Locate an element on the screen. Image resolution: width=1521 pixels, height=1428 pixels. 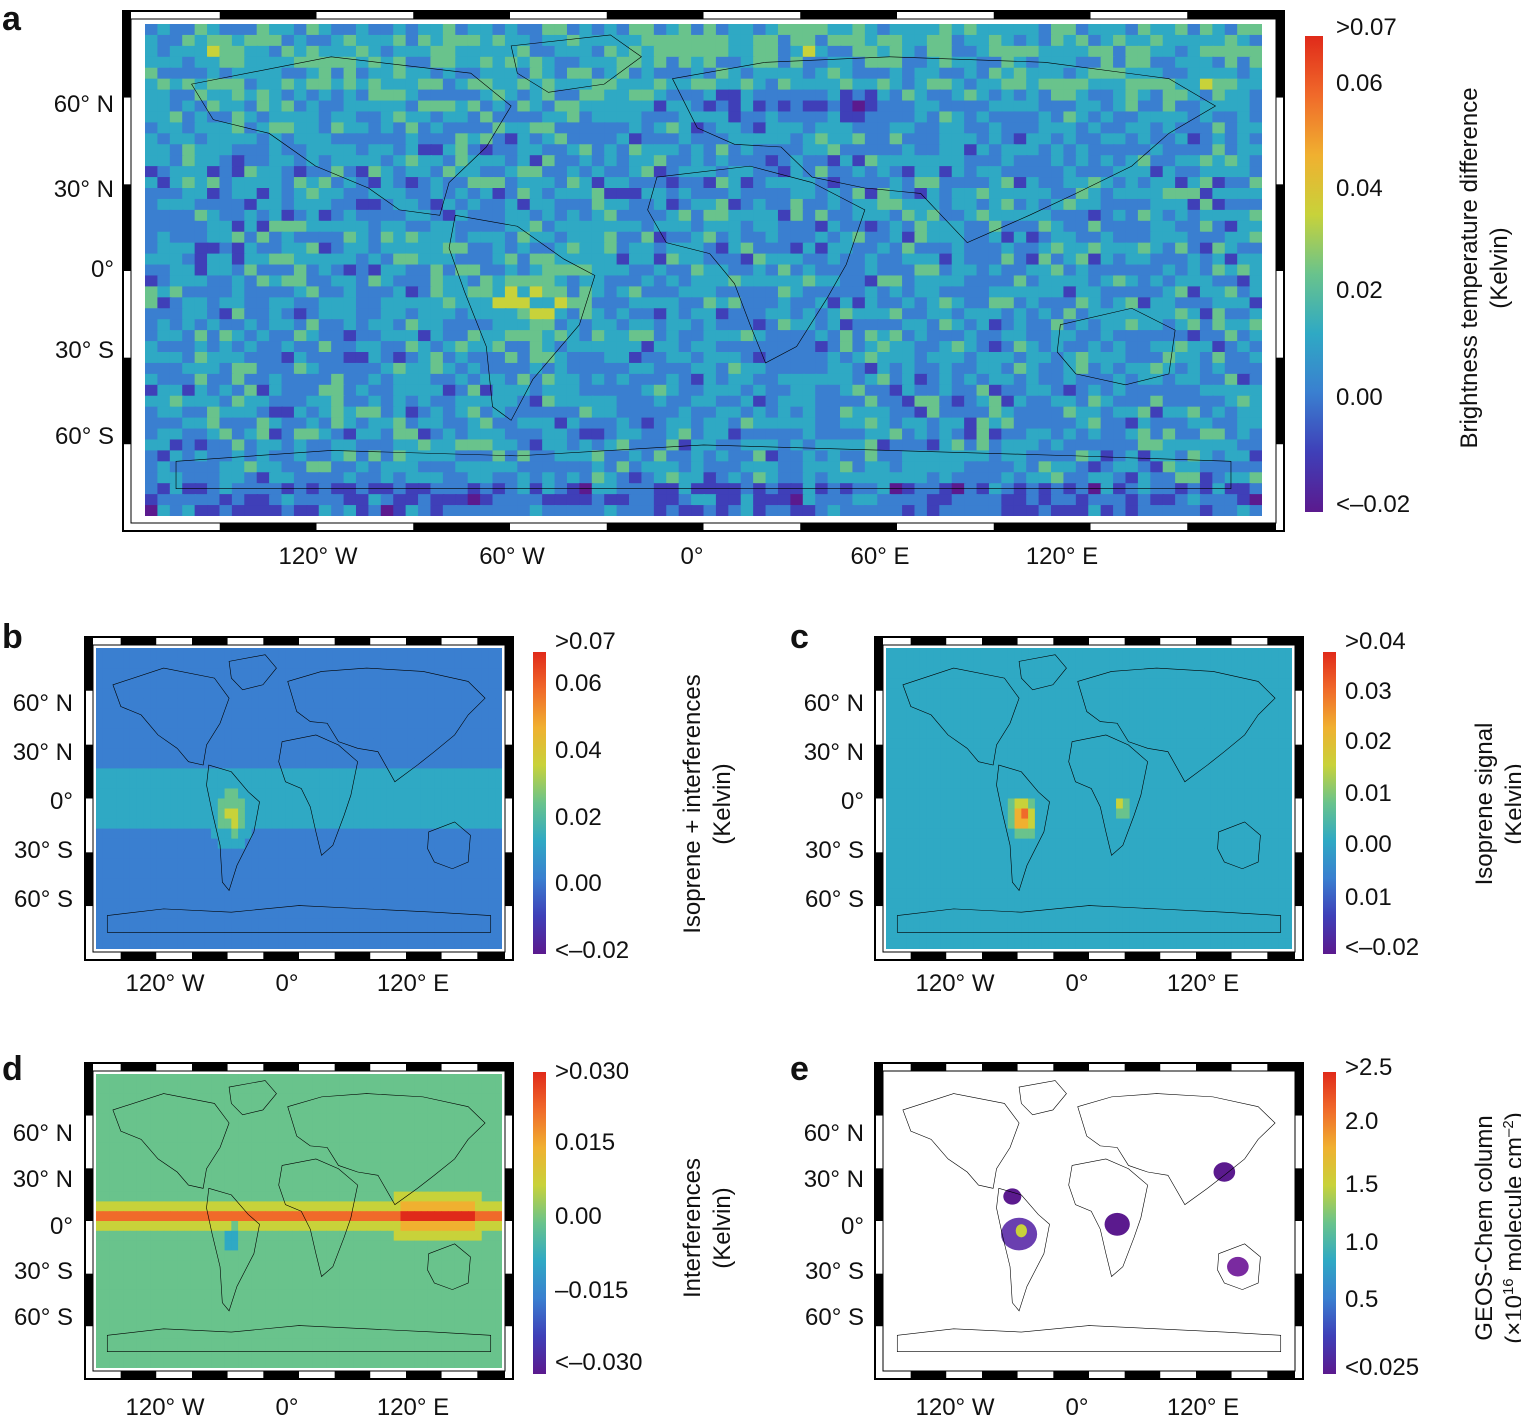
frame-ticks-c is located at coordinates (1089, 798).